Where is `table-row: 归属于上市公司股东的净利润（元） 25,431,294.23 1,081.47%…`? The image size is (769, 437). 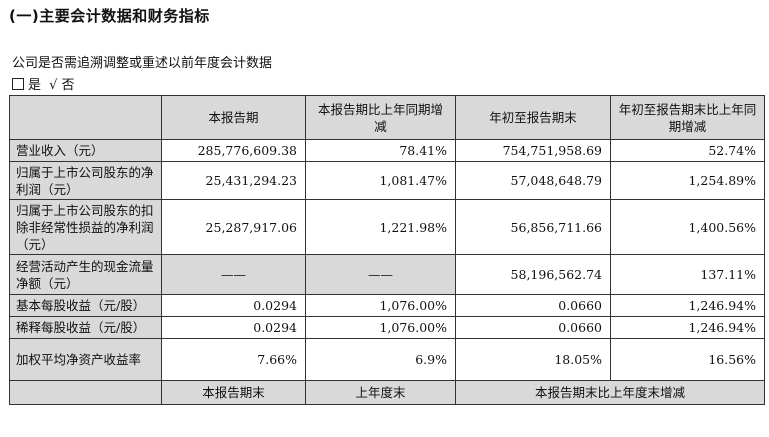
table-row: 归属于上市公司股东的净利润（元） 25,431,294.23 1,081.47%… is located at coordinates (387, 180).